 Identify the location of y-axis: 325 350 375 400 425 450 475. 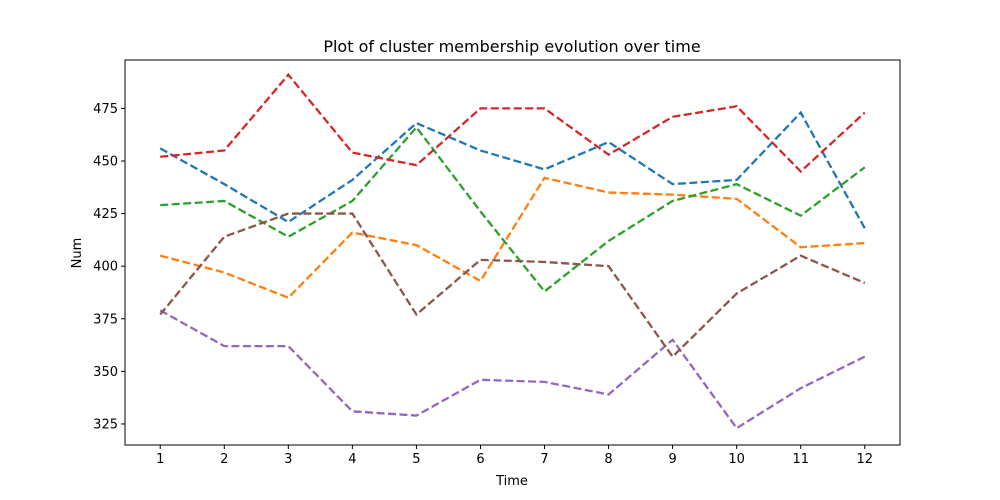
(109, 267).